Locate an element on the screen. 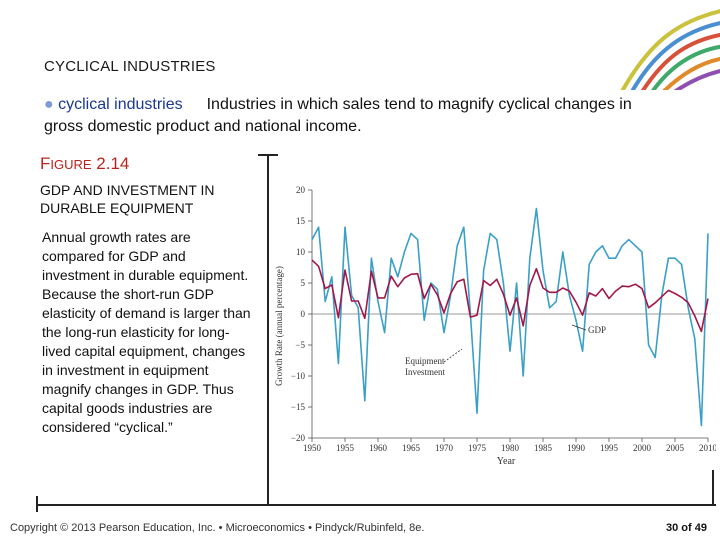 This screenshot has width=720, height=540. gdp-annotation-arrow is located at coordinates (579, 327).